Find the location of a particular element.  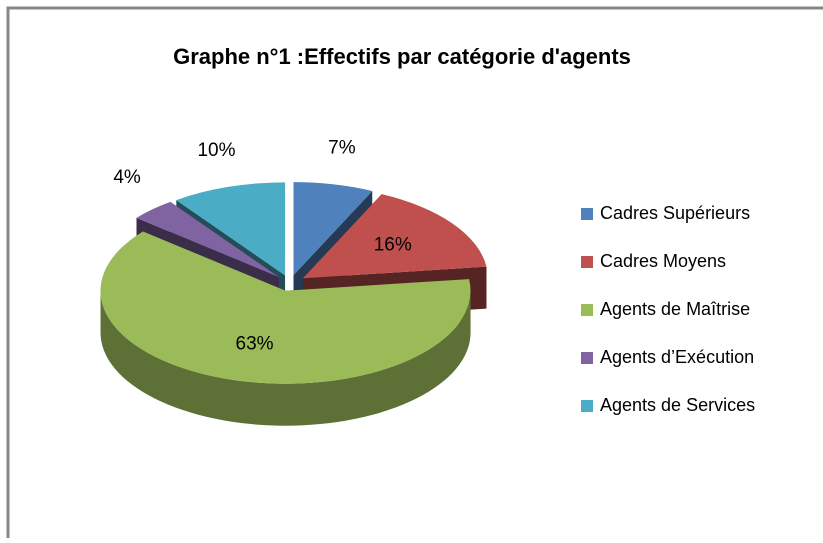

legend-label: Cadres Moyens is located at coordinates (663, 261).